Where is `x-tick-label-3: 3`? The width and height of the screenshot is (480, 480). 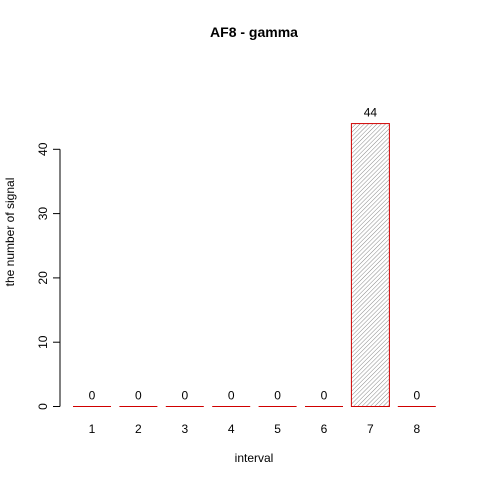
x-tick-label-3: 3 is located at coordinates (184, 429).